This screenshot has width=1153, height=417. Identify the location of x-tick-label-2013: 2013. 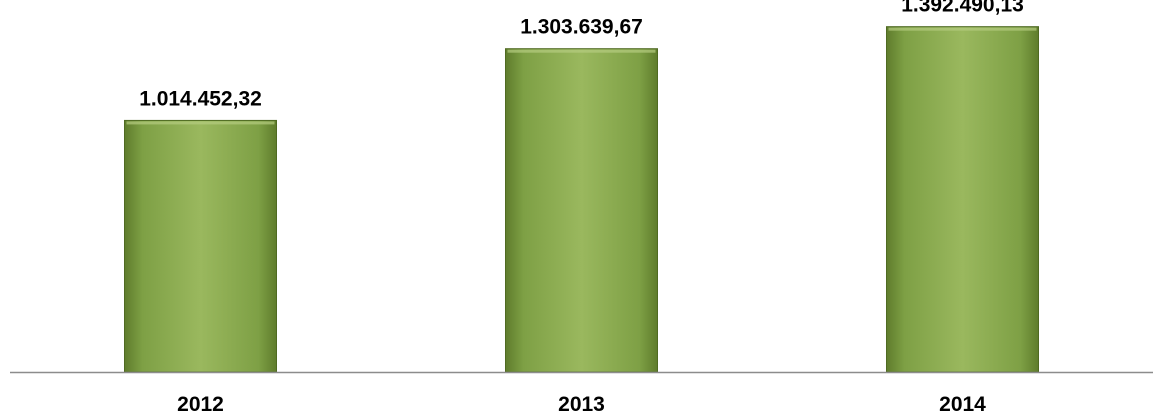
(581, 404).